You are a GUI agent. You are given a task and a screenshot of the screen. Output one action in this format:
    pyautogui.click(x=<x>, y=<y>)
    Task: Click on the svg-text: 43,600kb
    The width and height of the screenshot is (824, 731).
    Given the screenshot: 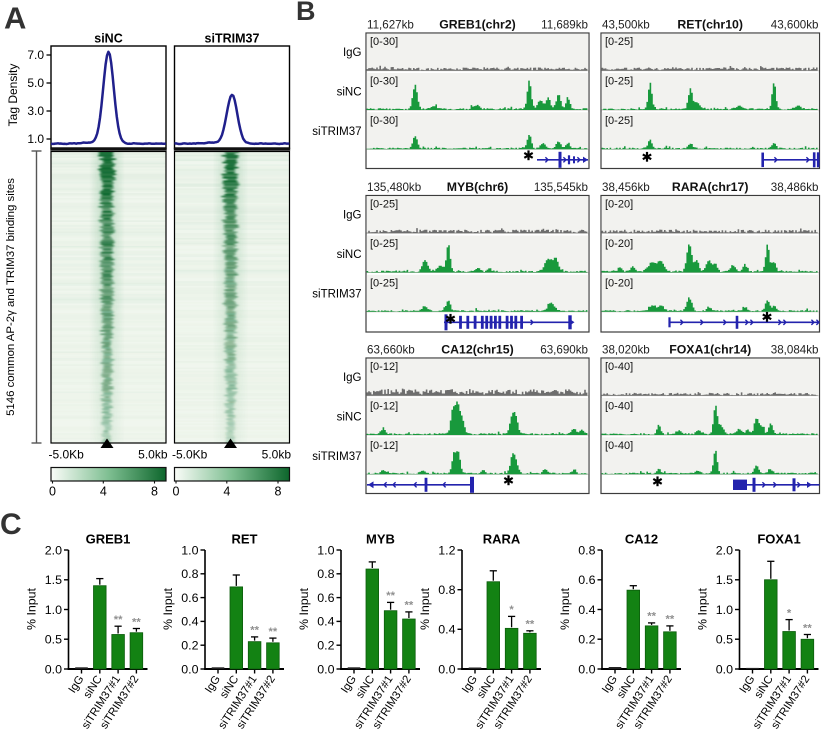 What is the action you would take?
    pyautogui.click(x=795, y=25)
    